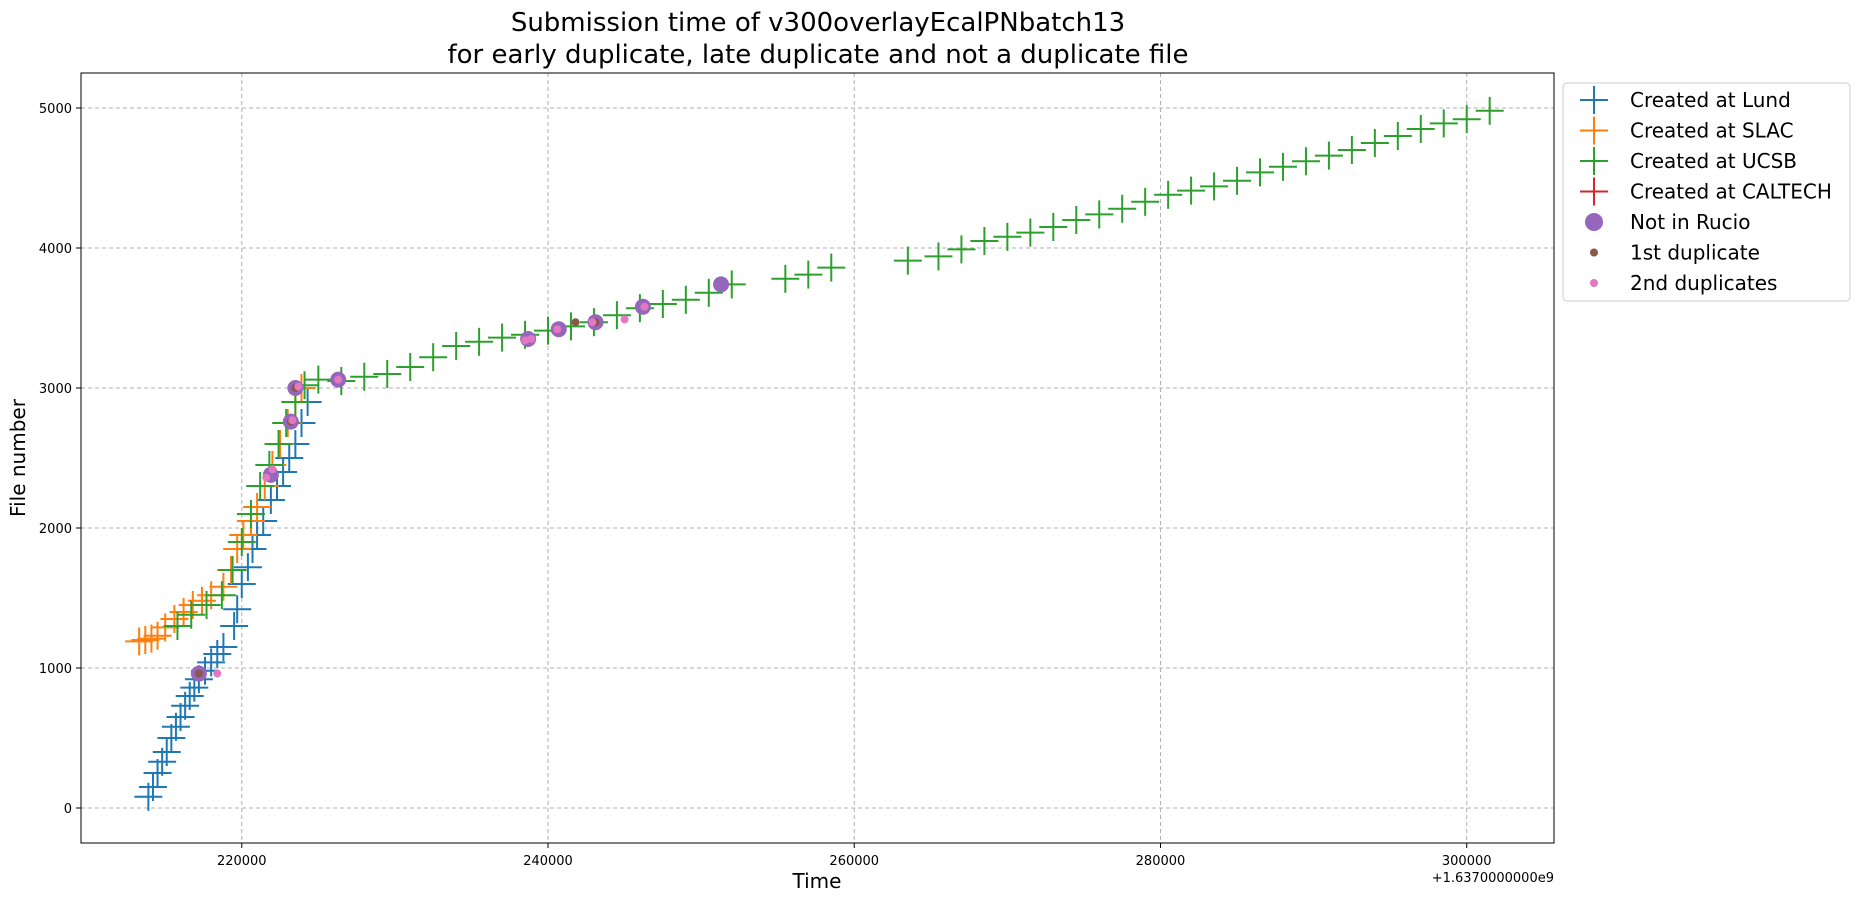 The height and width of the screenshot is (902, 1858). Describe the element at coordinates (55, 249) in the screenshot. I see `y-tick-label: 4000` at that location.